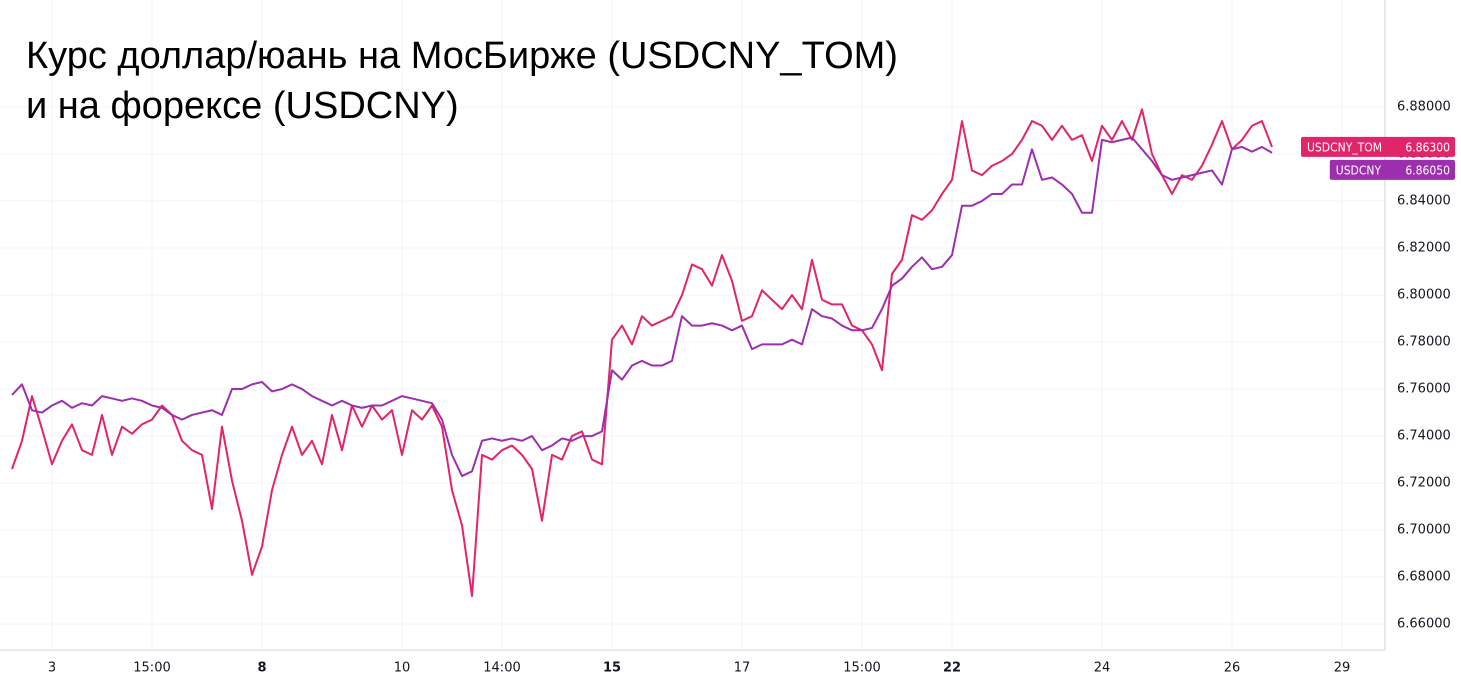 The image size is (1461, 682). What do you see at coordinates (501, 668) in the screenshot?
I see `x-tick-label: 14:00` at bounding box center [501, 668].